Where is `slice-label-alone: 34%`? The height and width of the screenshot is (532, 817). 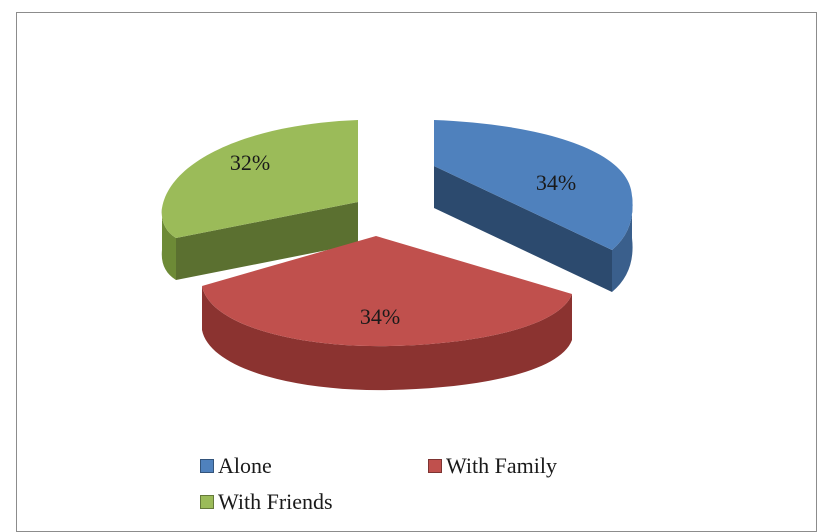 slice-label-alone: 34% is located at coordinates (556, 182).